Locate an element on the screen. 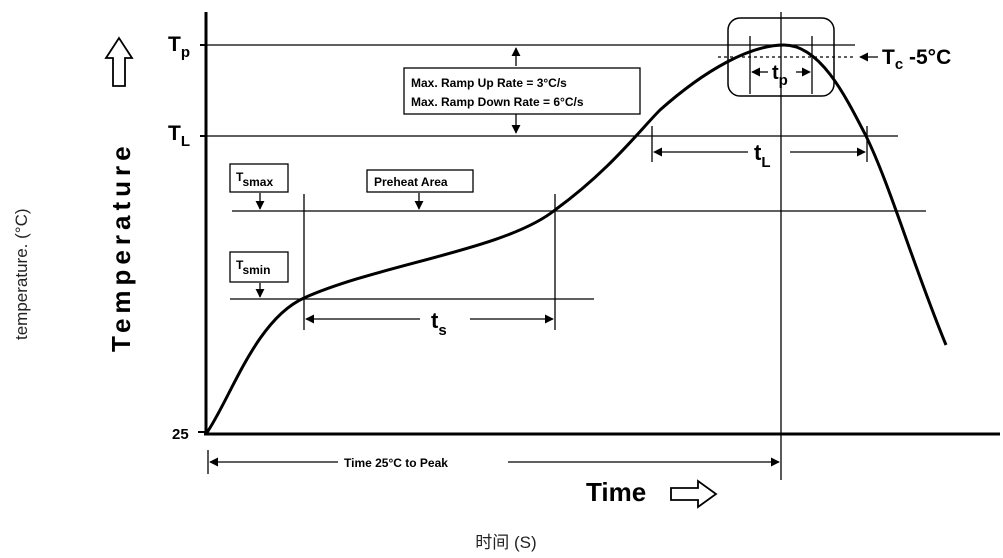 The width and height of the screenshot is (1003, 558). svg-text: TL is located at coordinates (179, 136).